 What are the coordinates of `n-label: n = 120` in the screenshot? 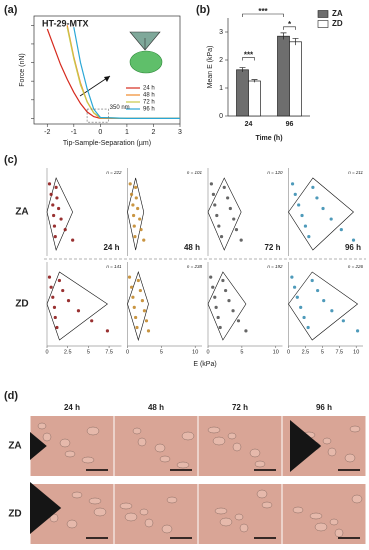 It's located at (275, 172).